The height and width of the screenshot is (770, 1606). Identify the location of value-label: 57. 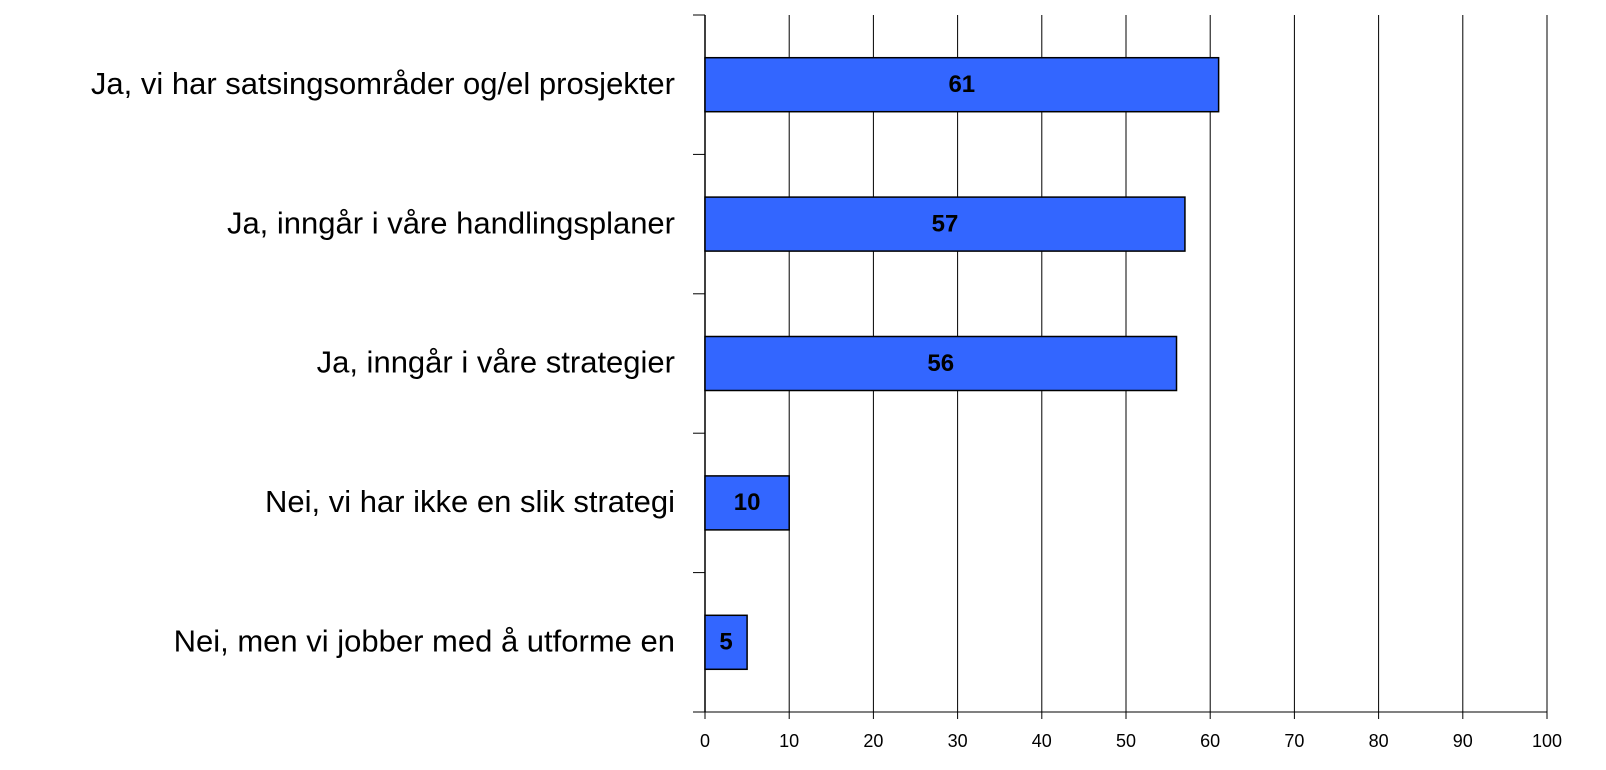
(945, 223).